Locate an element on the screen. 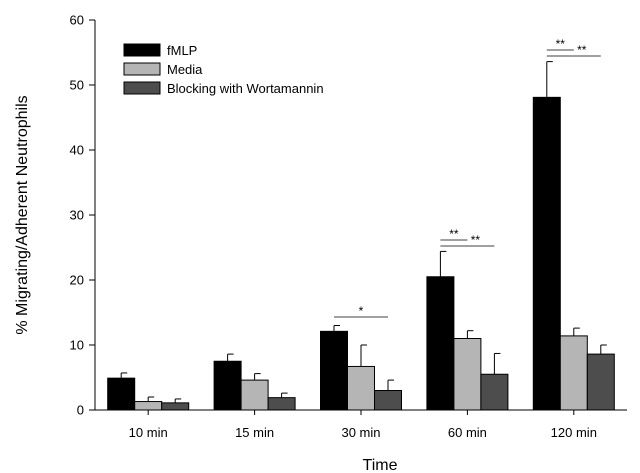 This screenshot has height=473, width=640. y-axis-title: % Migrating/Adherent Neutrophils is located at coordinates (22, 214).